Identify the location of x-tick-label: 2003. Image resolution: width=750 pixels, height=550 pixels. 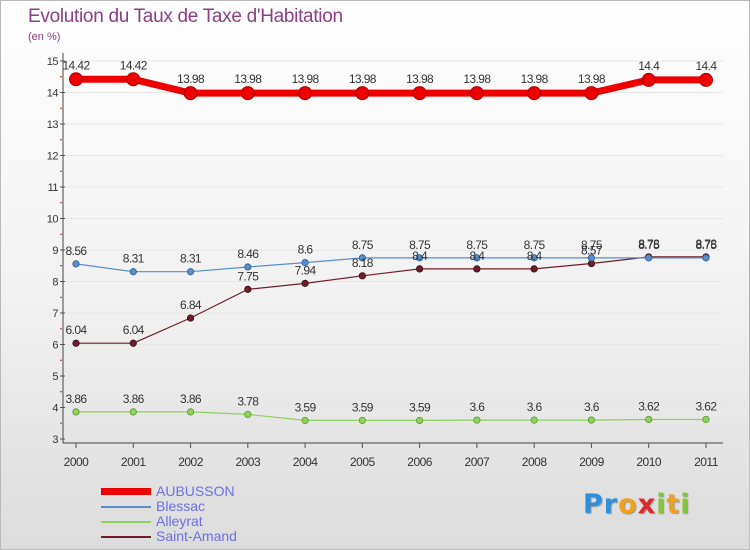
(248, 462).